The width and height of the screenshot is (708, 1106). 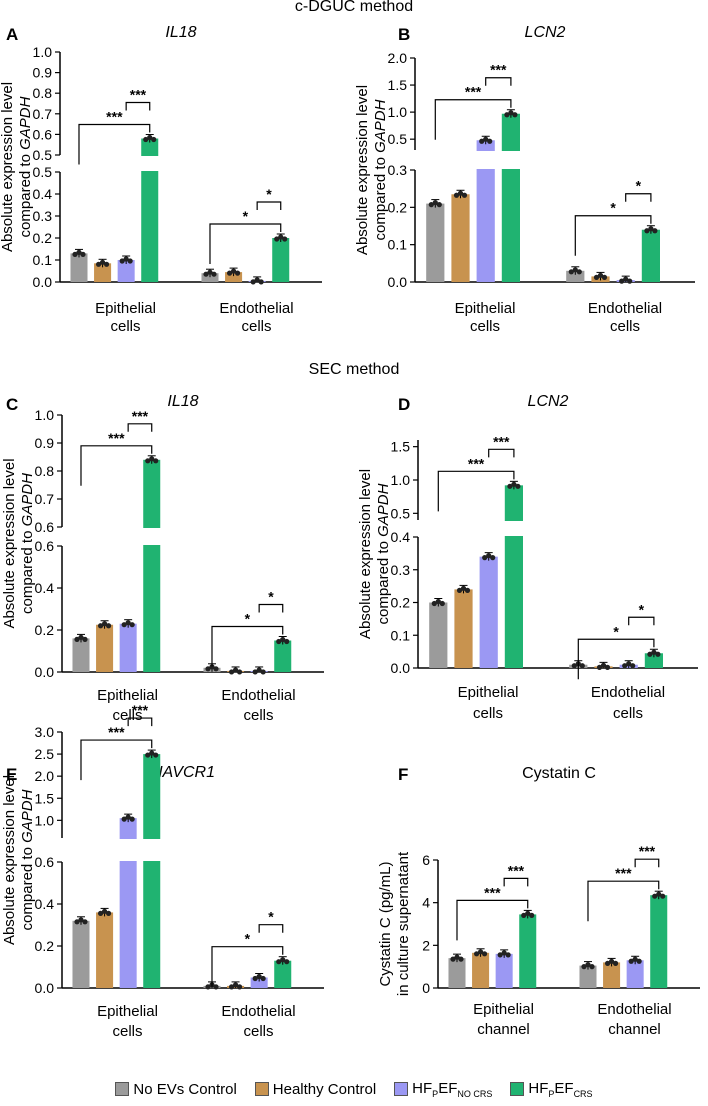 What do you see at coordinates (45, 754) in the screenshot?
I see `y-tick-label: 2.5` at bounding box center [45, 754].